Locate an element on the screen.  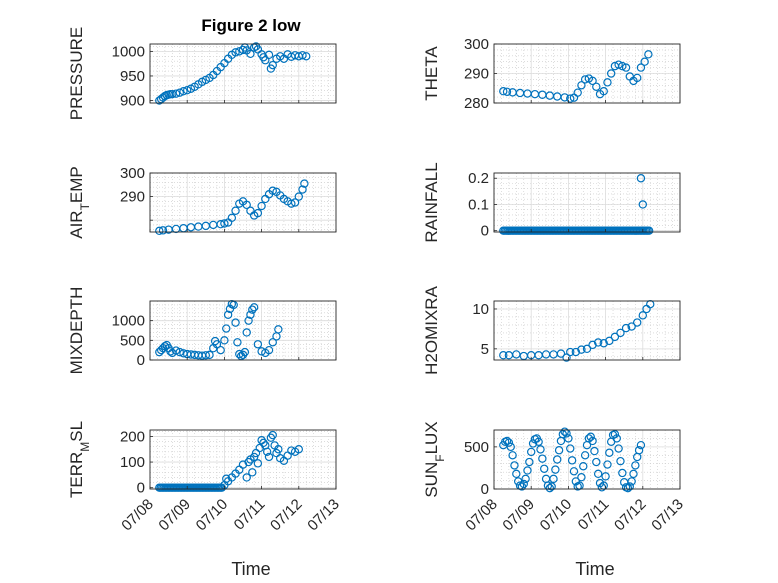
y-axis-label: PRESSURE is located at coordinates (76, 74).